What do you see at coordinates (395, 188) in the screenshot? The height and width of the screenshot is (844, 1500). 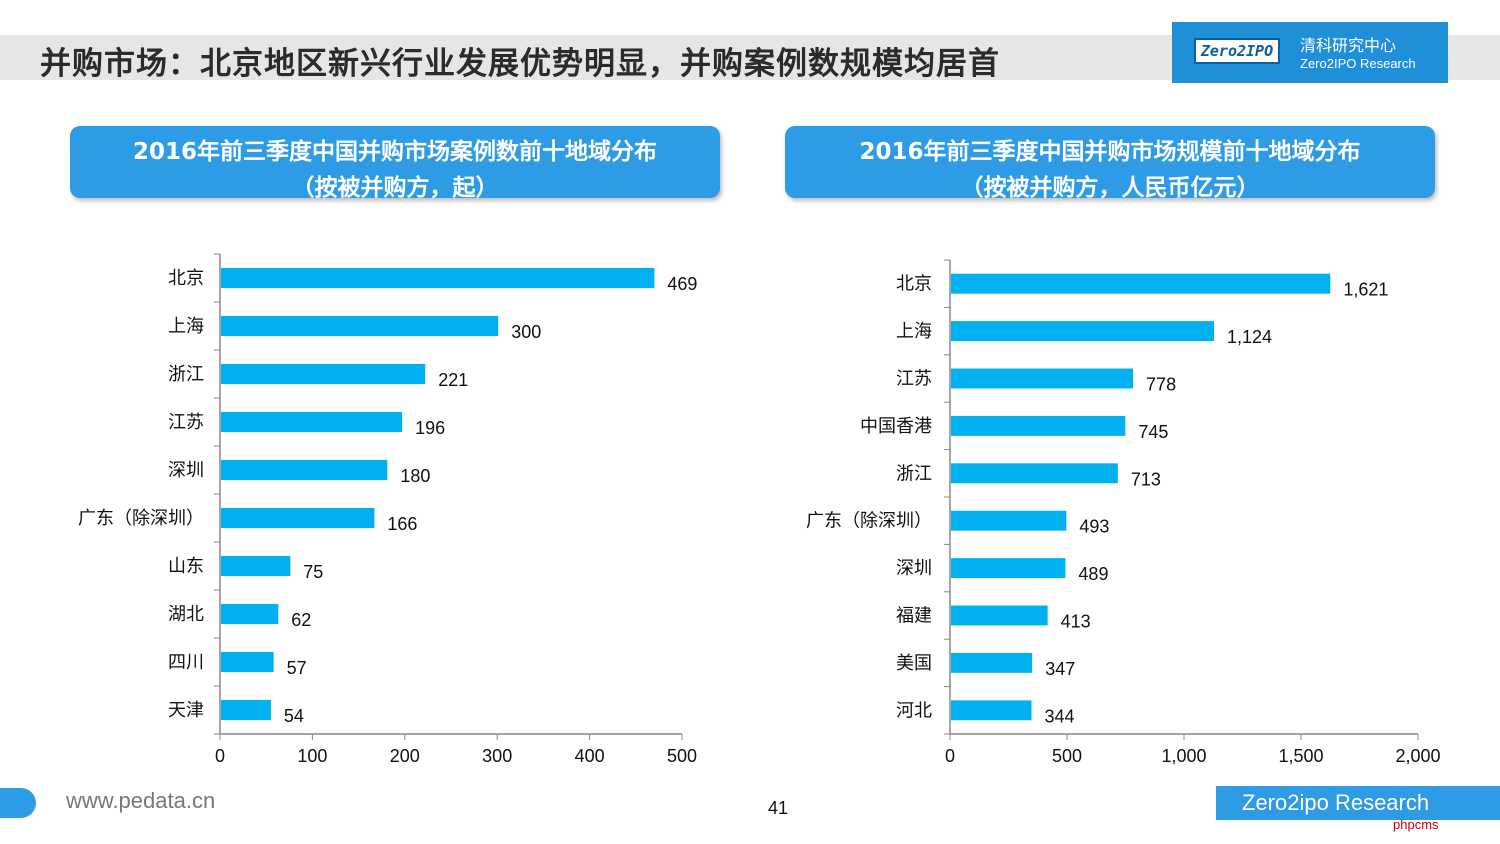 I see `left-chart-subtitle: （按被并购方，起）` at bounding box center [395, 188].